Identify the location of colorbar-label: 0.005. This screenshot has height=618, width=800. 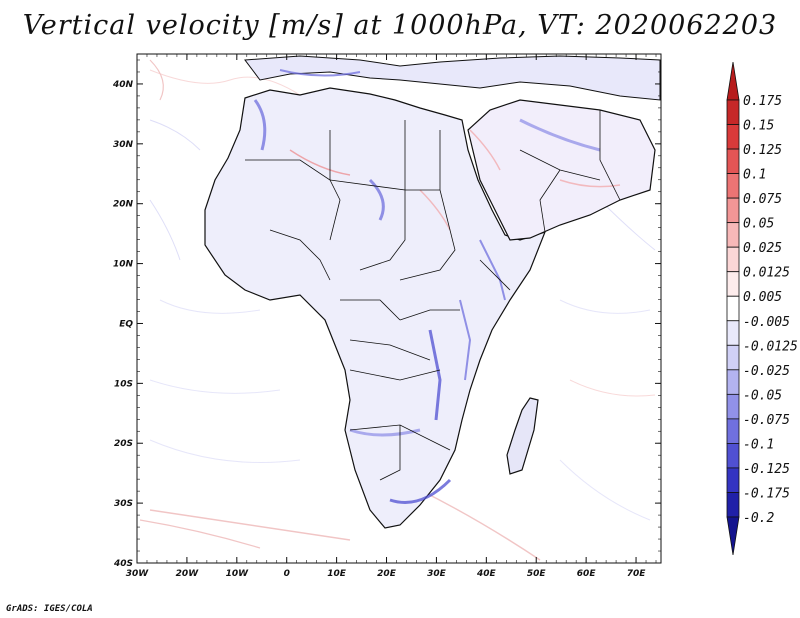
(762, 297).